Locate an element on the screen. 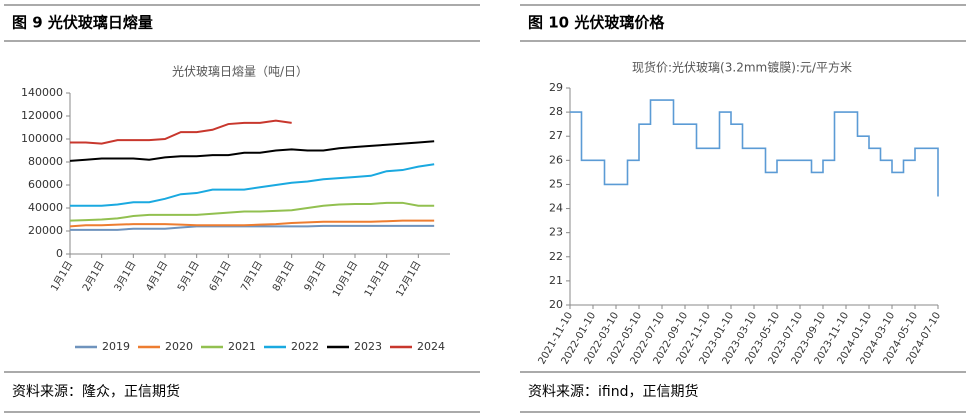 The image size is (968, 418). source-note: 资料来源：ifind，正信期货 is located at coordinates (613, 391).